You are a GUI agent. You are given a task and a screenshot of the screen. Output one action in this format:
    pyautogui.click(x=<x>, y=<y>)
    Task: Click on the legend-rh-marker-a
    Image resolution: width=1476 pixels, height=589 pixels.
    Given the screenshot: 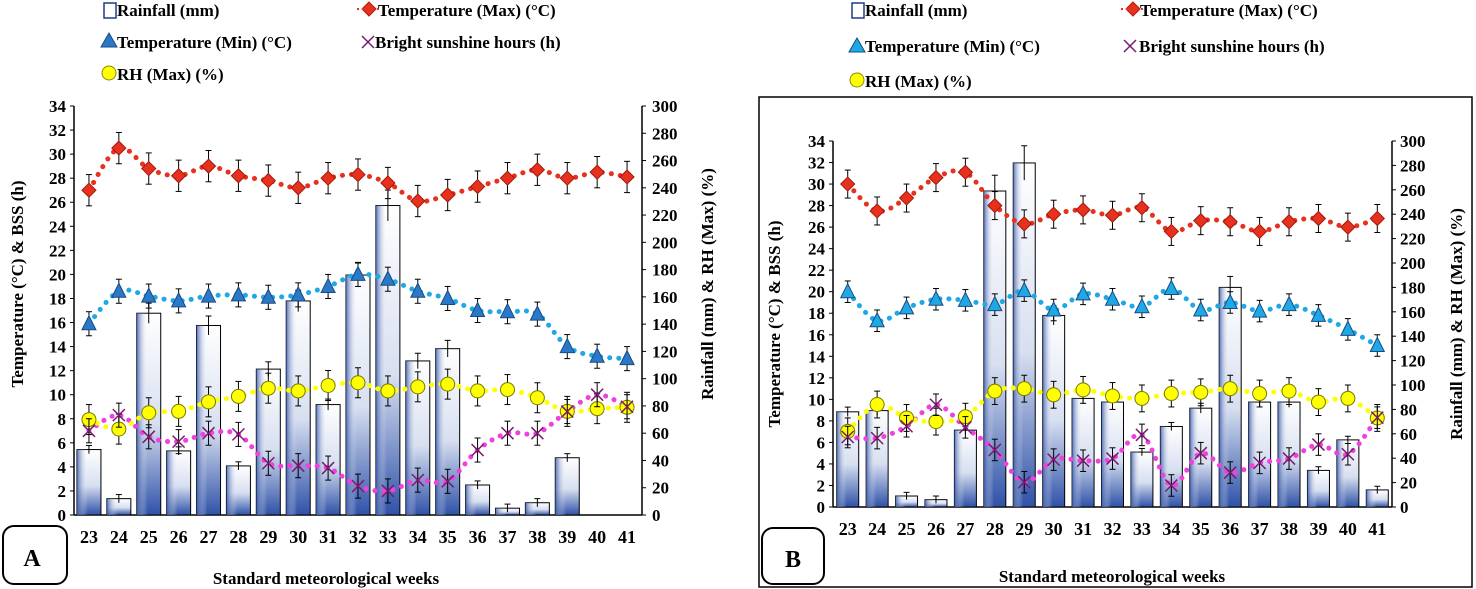 What is the action you would take?
    pyautogui.click(x=109, y=73)
    